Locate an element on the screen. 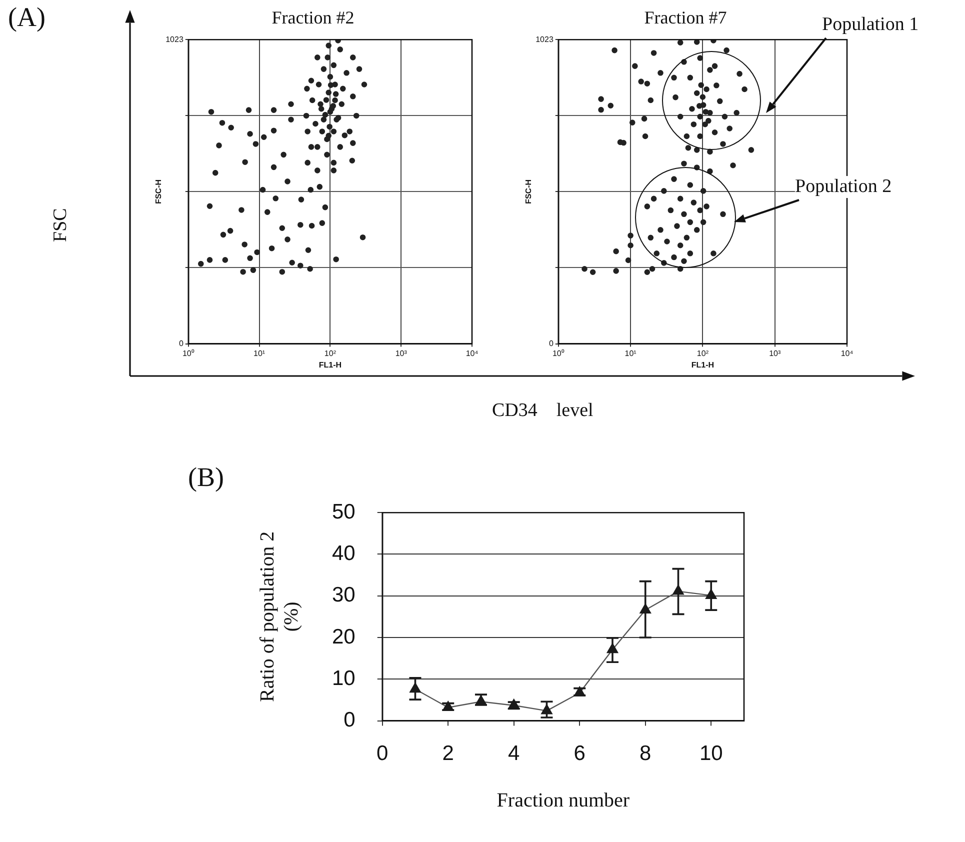 The height and width of the screenshot is (842, 965). y-tick-label: 10 is located at coordinates (344, 678).